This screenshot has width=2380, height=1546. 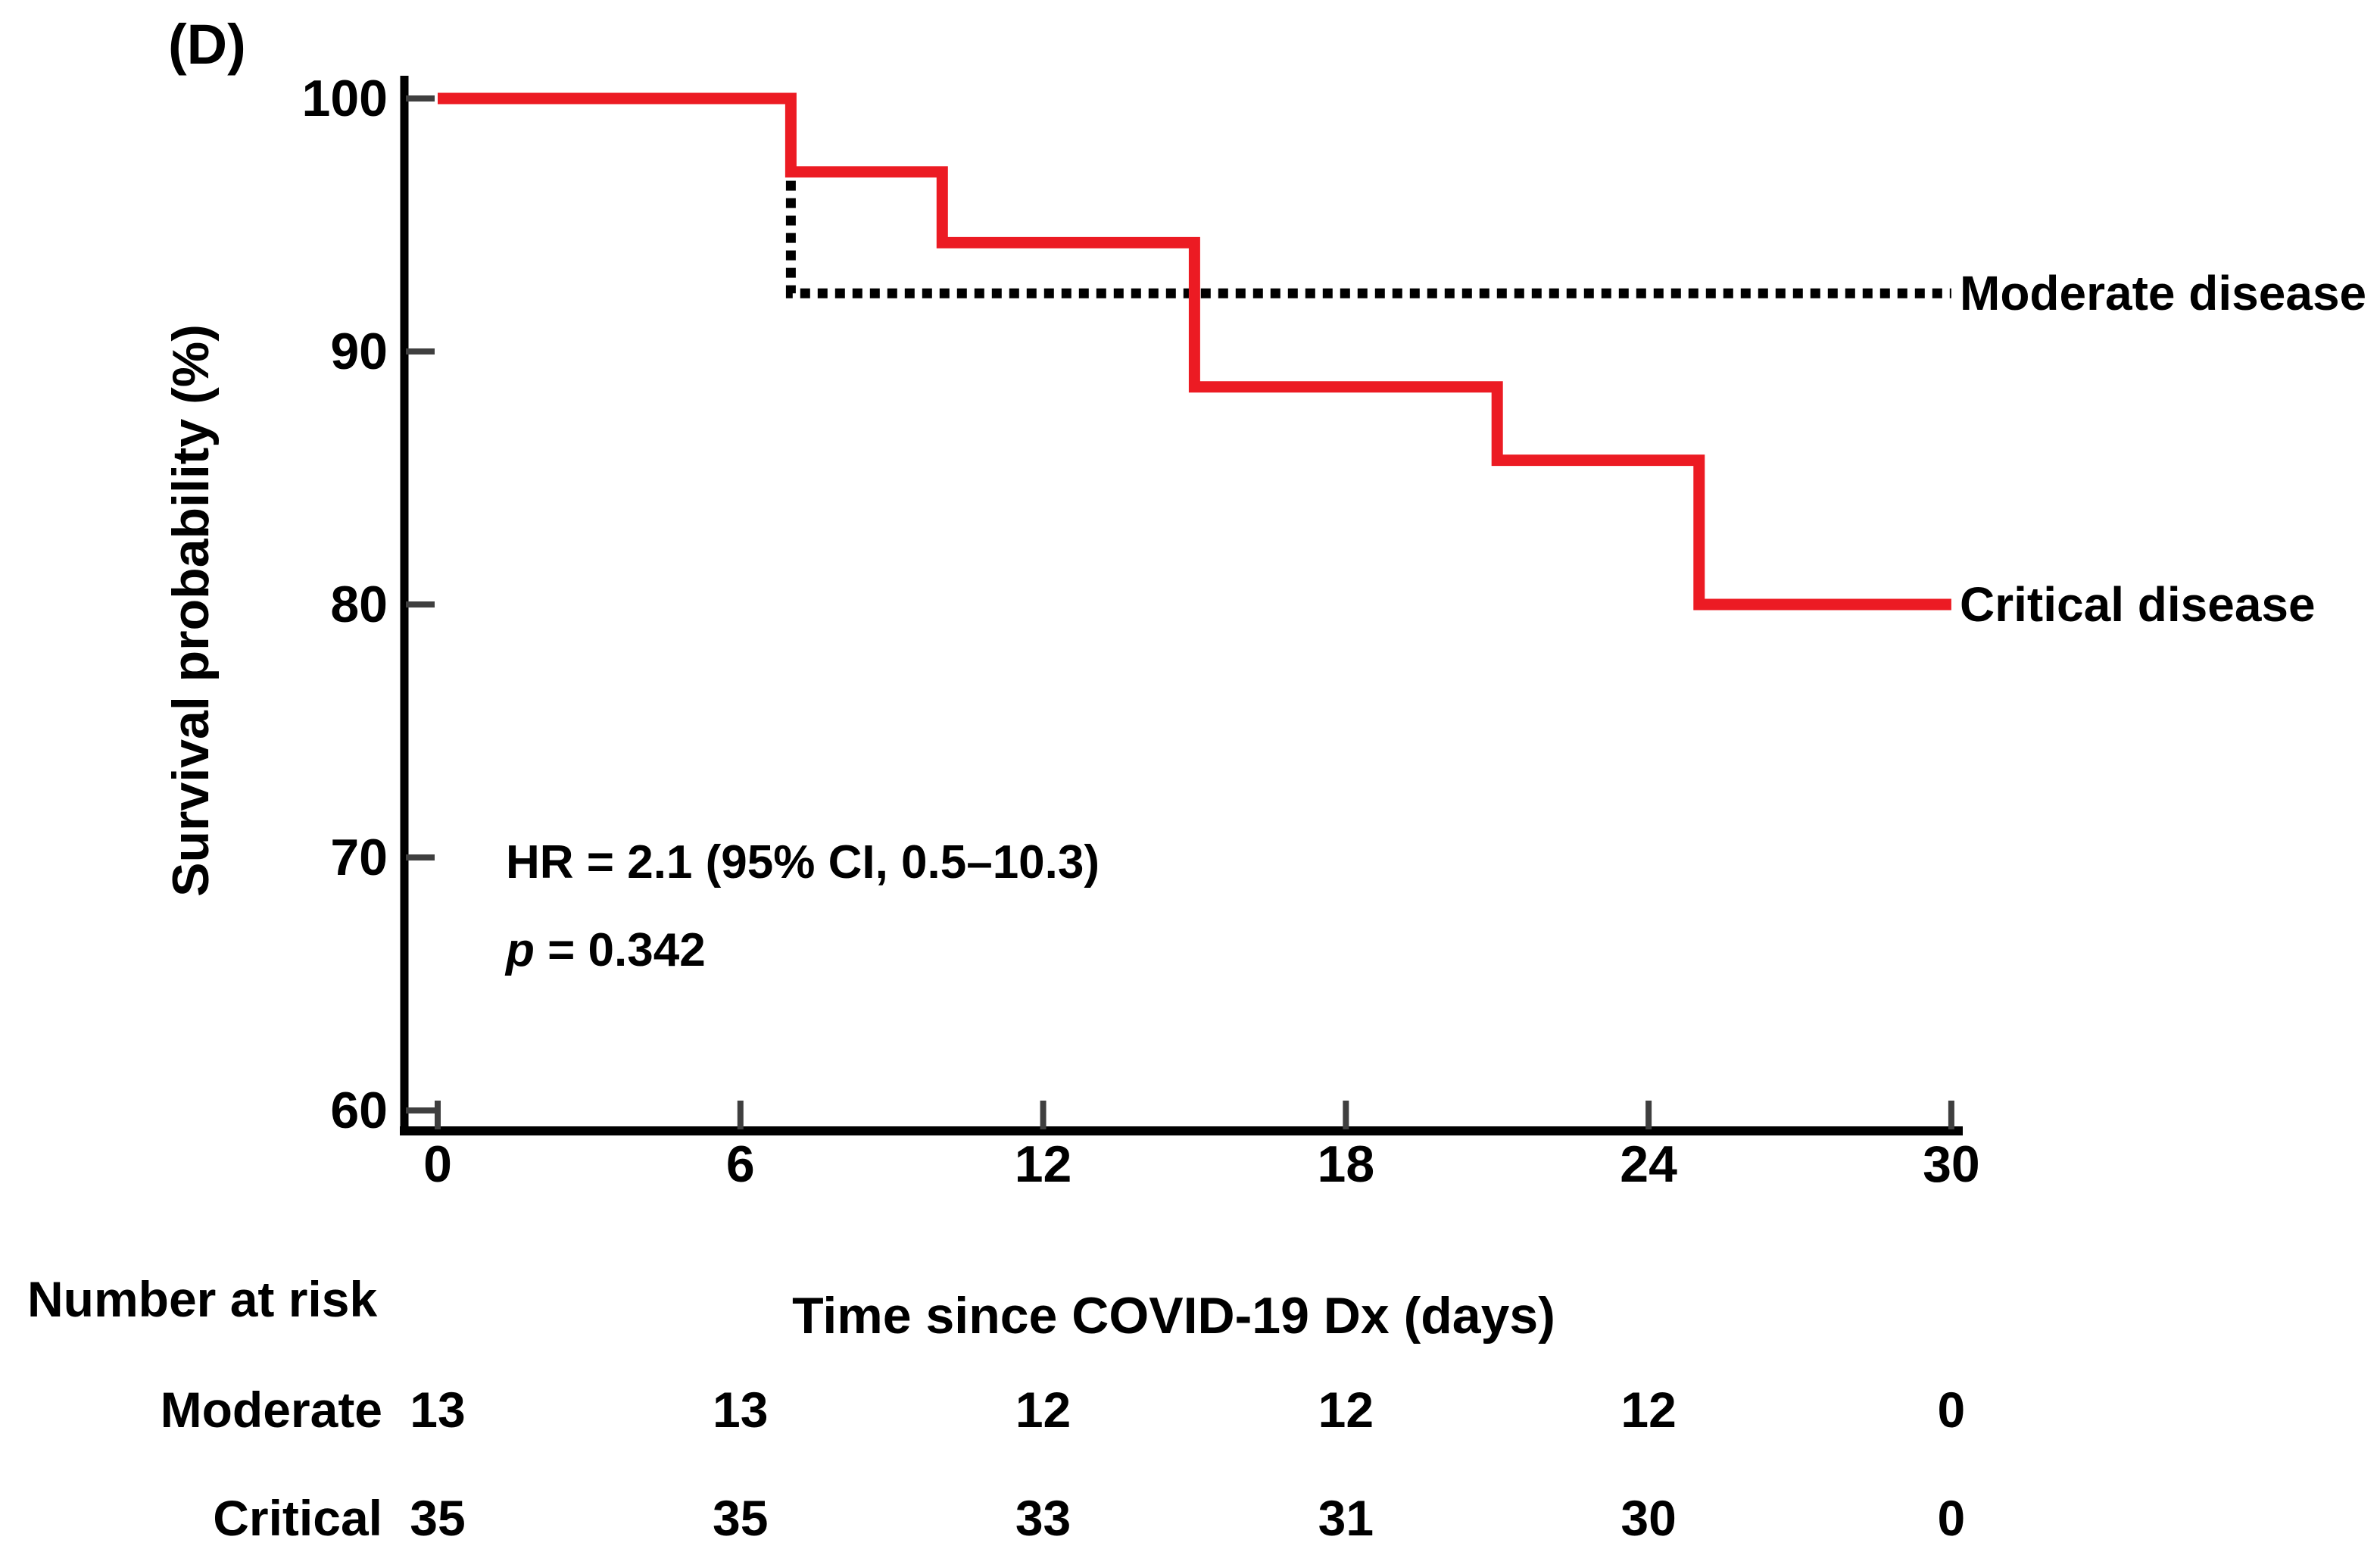 What do you see at coordinates (359, 604) in the screenshot?
I see `y-tick-label-80: 80` at bounding box center [359, 604].